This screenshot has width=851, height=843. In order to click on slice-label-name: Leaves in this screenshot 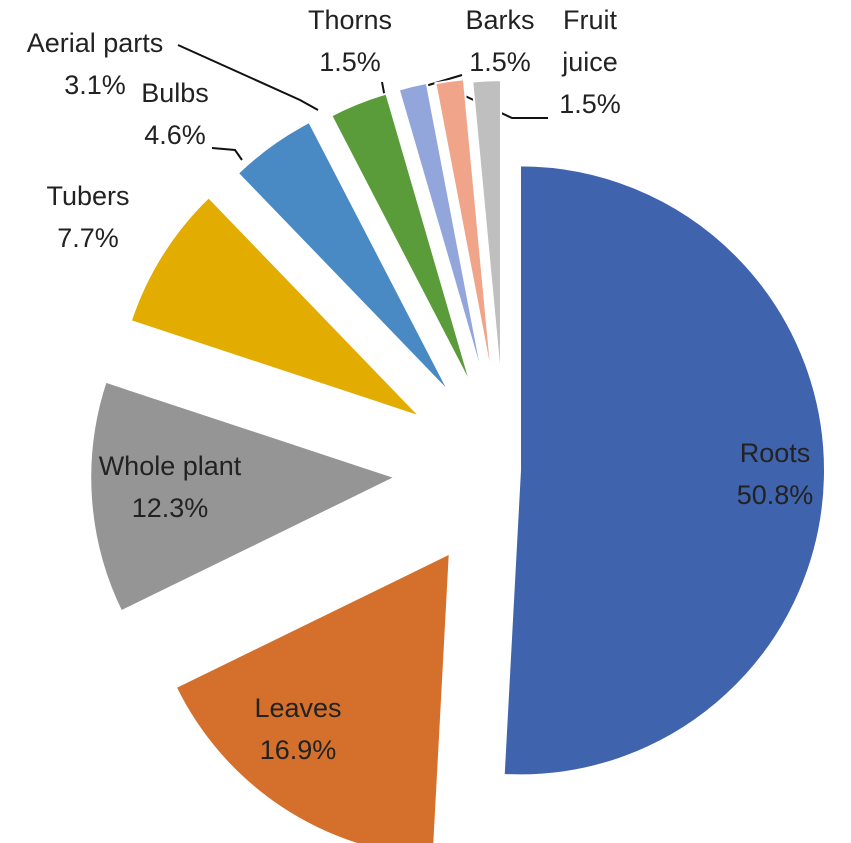, I will do `click(297, 708)`.